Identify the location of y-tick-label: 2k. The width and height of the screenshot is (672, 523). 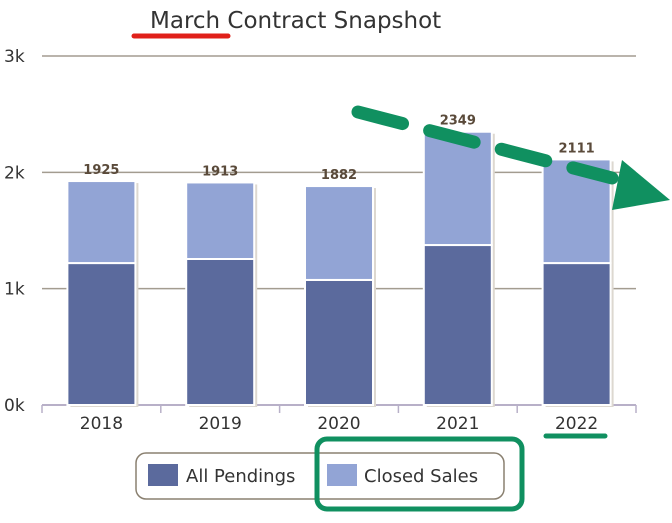
(14, 173).